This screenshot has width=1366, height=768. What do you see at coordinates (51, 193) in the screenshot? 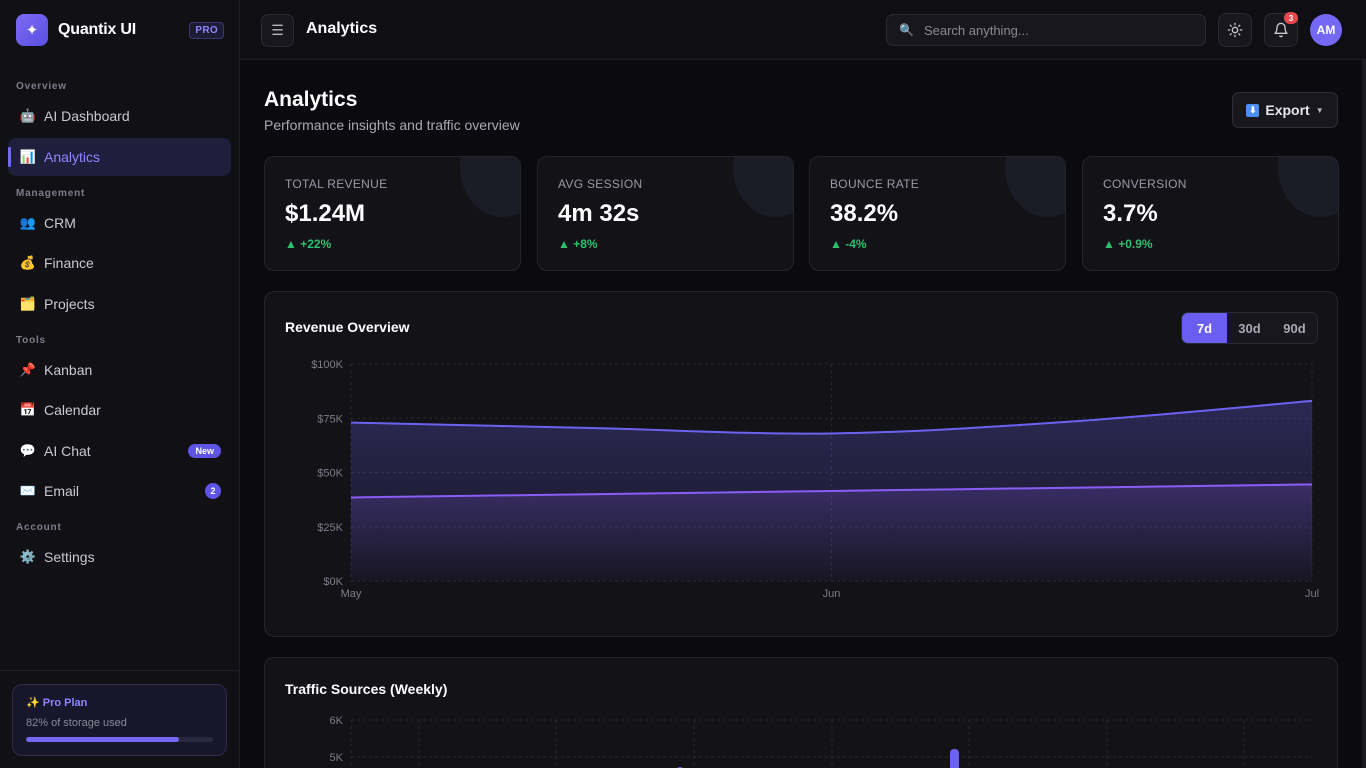
I see `section-management: Management` at bounding box center [51, 193].